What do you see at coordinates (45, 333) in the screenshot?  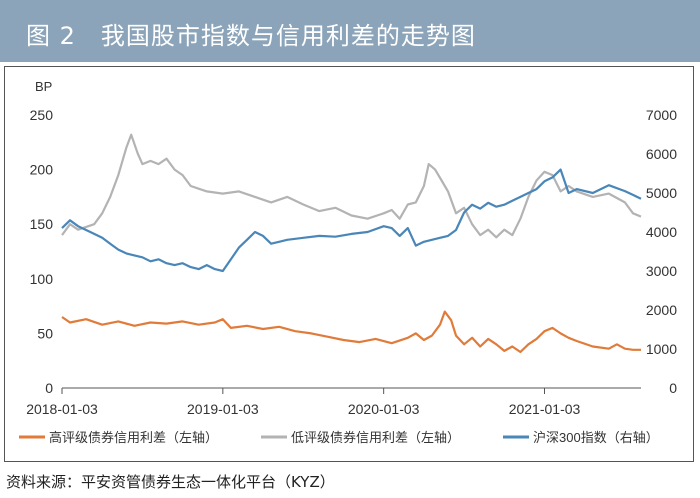 I see `left-tick-label: 50` at bounding box center [45, 333].